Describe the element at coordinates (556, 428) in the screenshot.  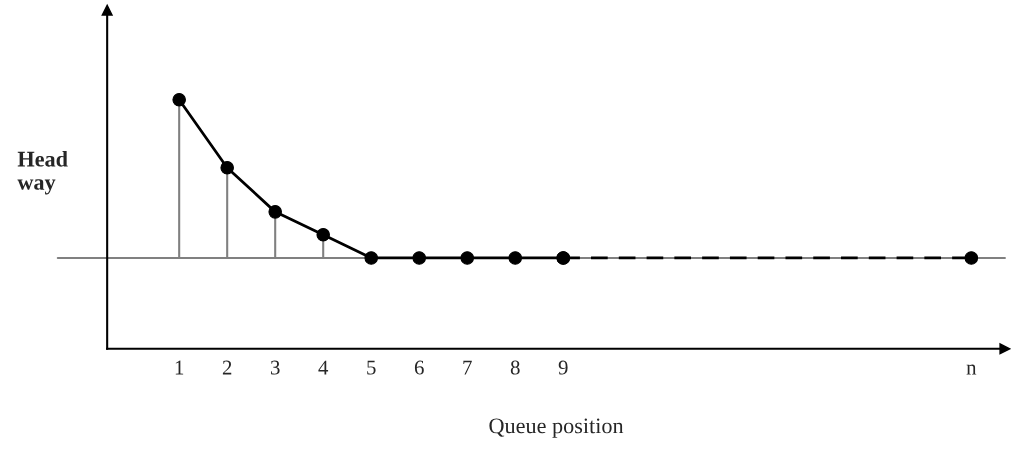
I see `x-axis-title: Queue position` at that location.